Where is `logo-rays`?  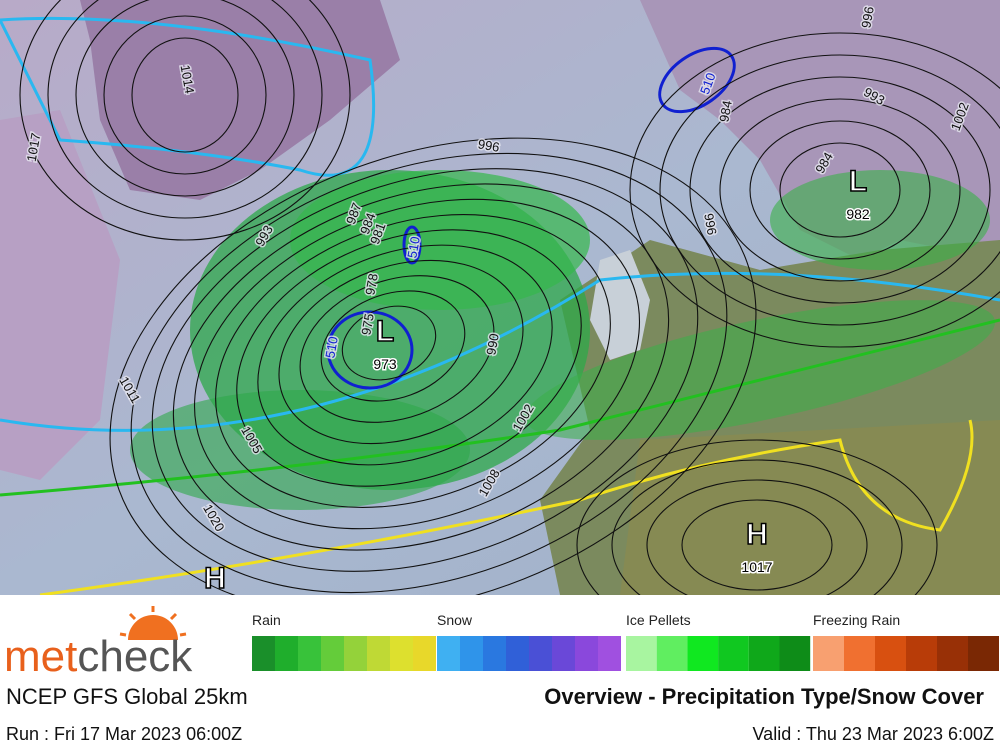 logo-rays is located at coordinates (153, 621).